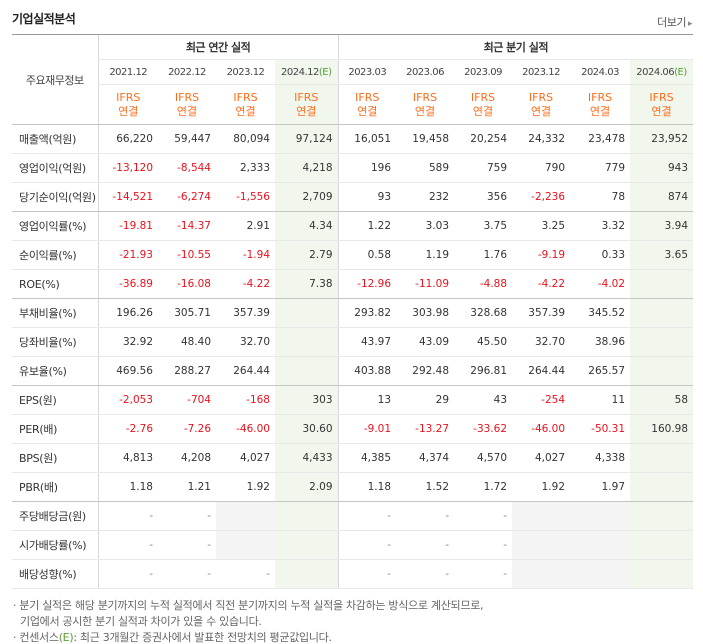  What do you see at coordinates (600, 139) in the screenshot?
I see `table-cell: 23,478` at bounding box center [600, 139].